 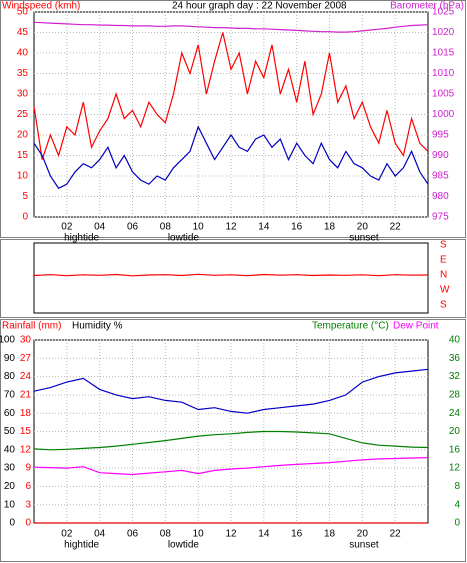 I want to click on legend-label: Barometer (hPa), so click(x=427, y=6).